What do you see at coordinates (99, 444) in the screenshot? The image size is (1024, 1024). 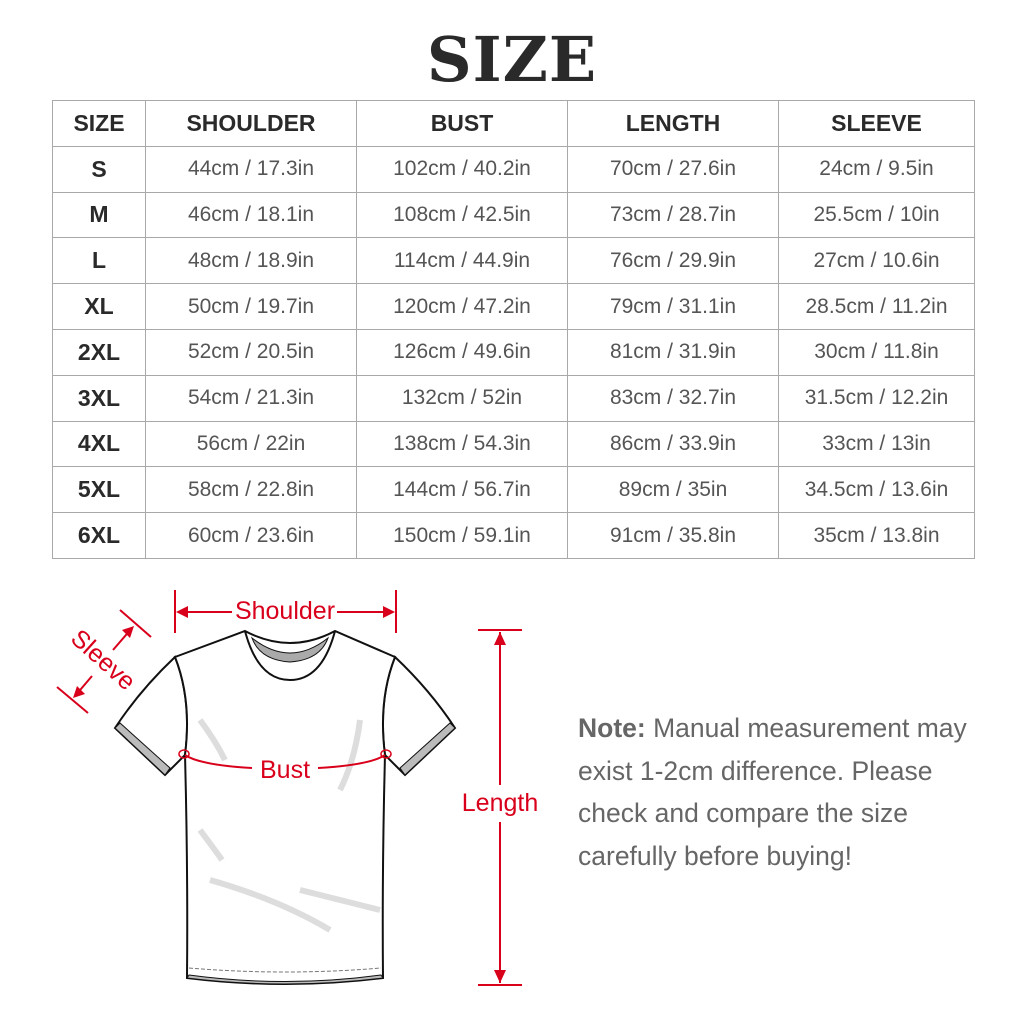 I see `size-cell: 4XL` at bounding box center [99, 444].